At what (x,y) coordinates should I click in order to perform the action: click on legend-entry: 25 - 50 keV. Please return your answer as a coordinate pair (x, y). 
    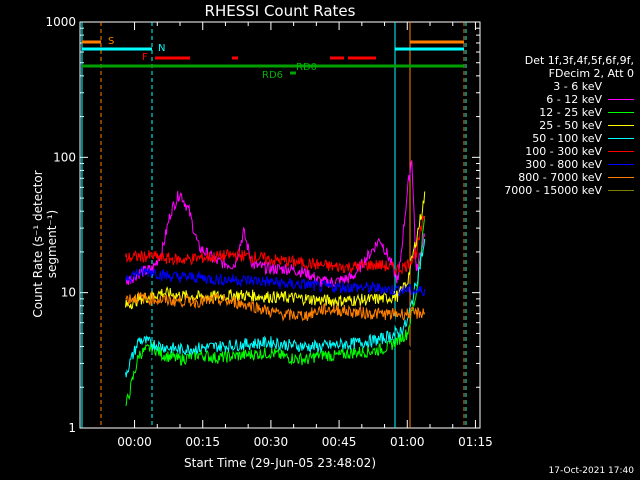
    Looking at the image, I should click on (559, 125).